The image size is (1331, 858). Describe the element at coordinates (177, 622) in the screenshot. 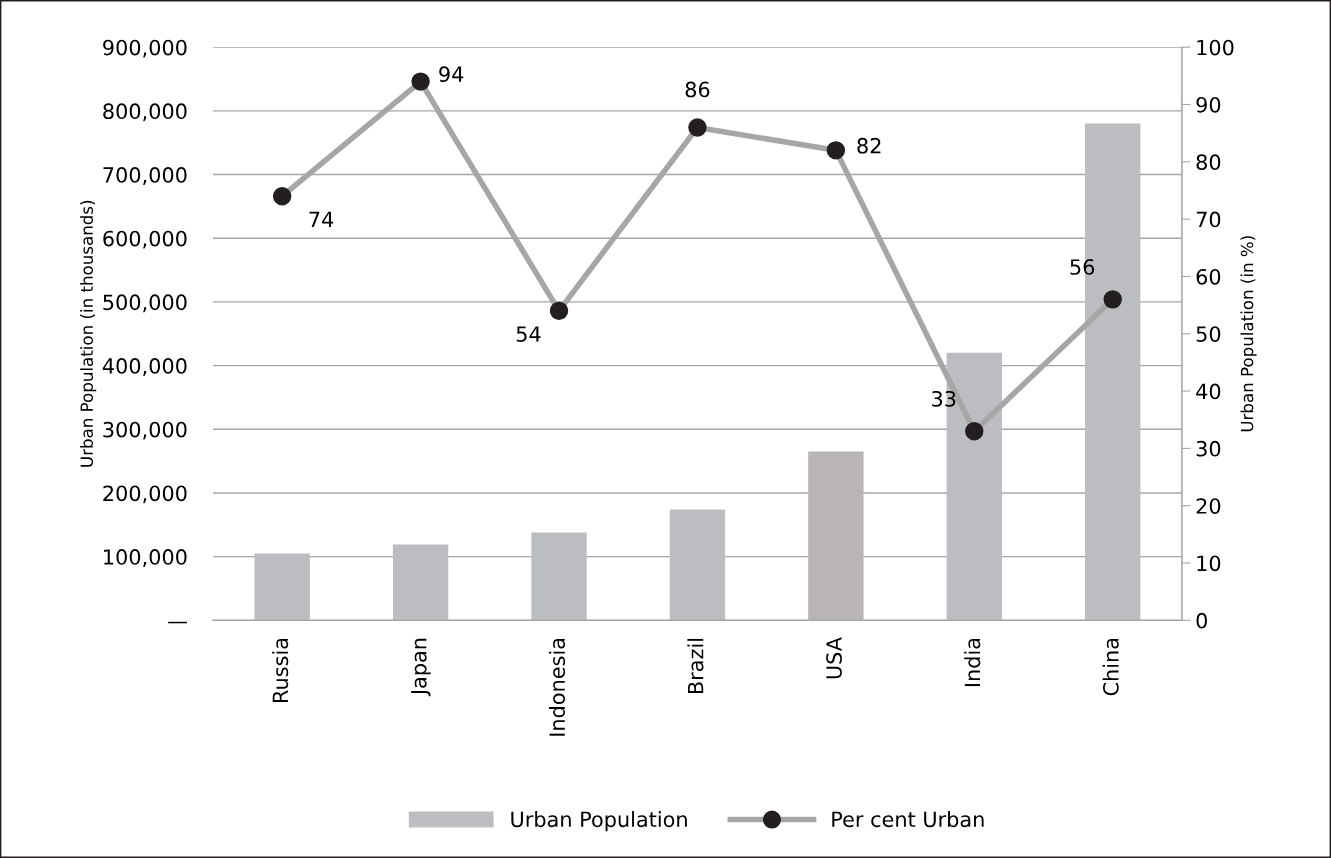

I see `y-tick-label: —` at that location.